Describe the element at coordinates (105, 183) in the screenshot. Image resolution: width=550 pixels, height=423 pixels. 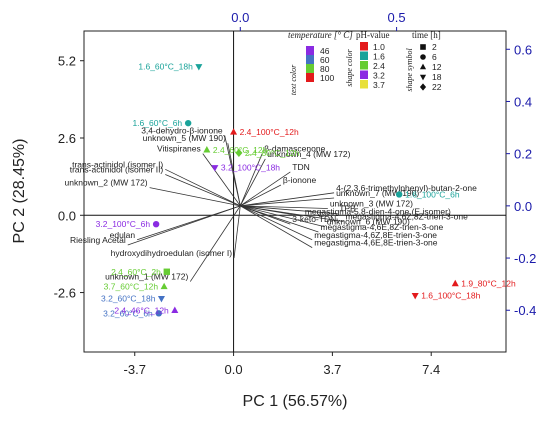
I see `loading-label: unknown_2 (MW 172)` at that location.